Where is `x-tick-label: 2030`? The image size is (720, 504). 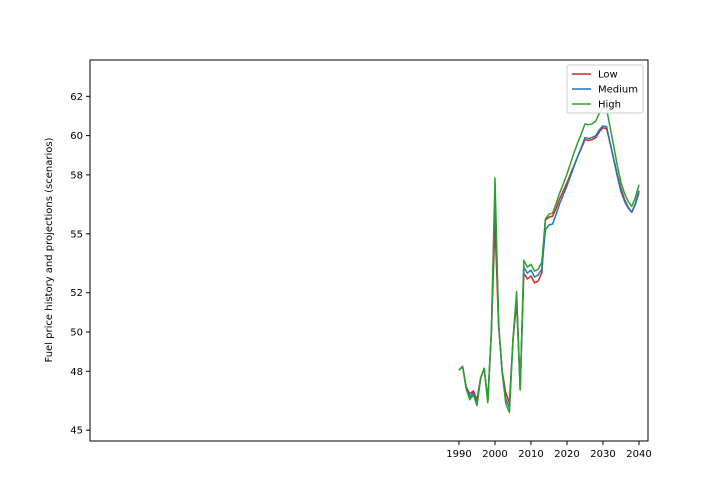 x-tick-label: 2030 is located at coordinates (602, 454).